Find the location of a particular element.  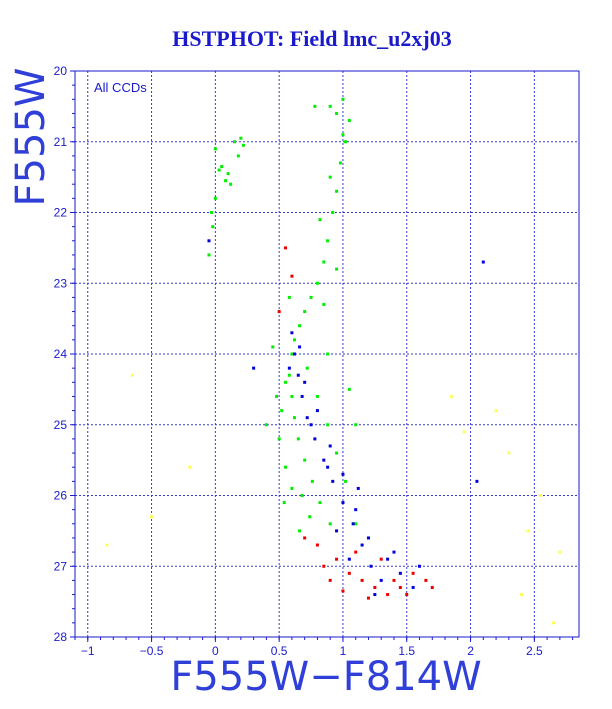

y-tick-label: 22 is located at coordinates (61, 213).